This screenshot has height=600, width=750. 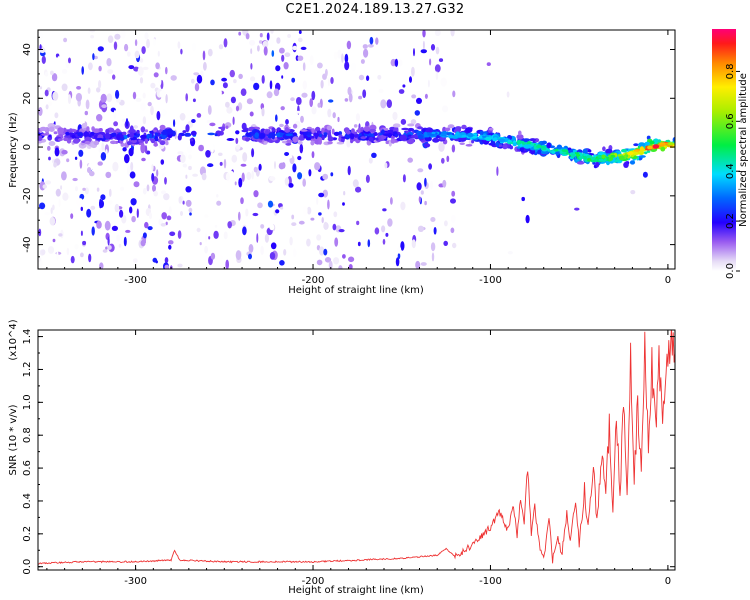 I want to click on colorbar-tick-label: 0.0, so click(x=730, y=271).